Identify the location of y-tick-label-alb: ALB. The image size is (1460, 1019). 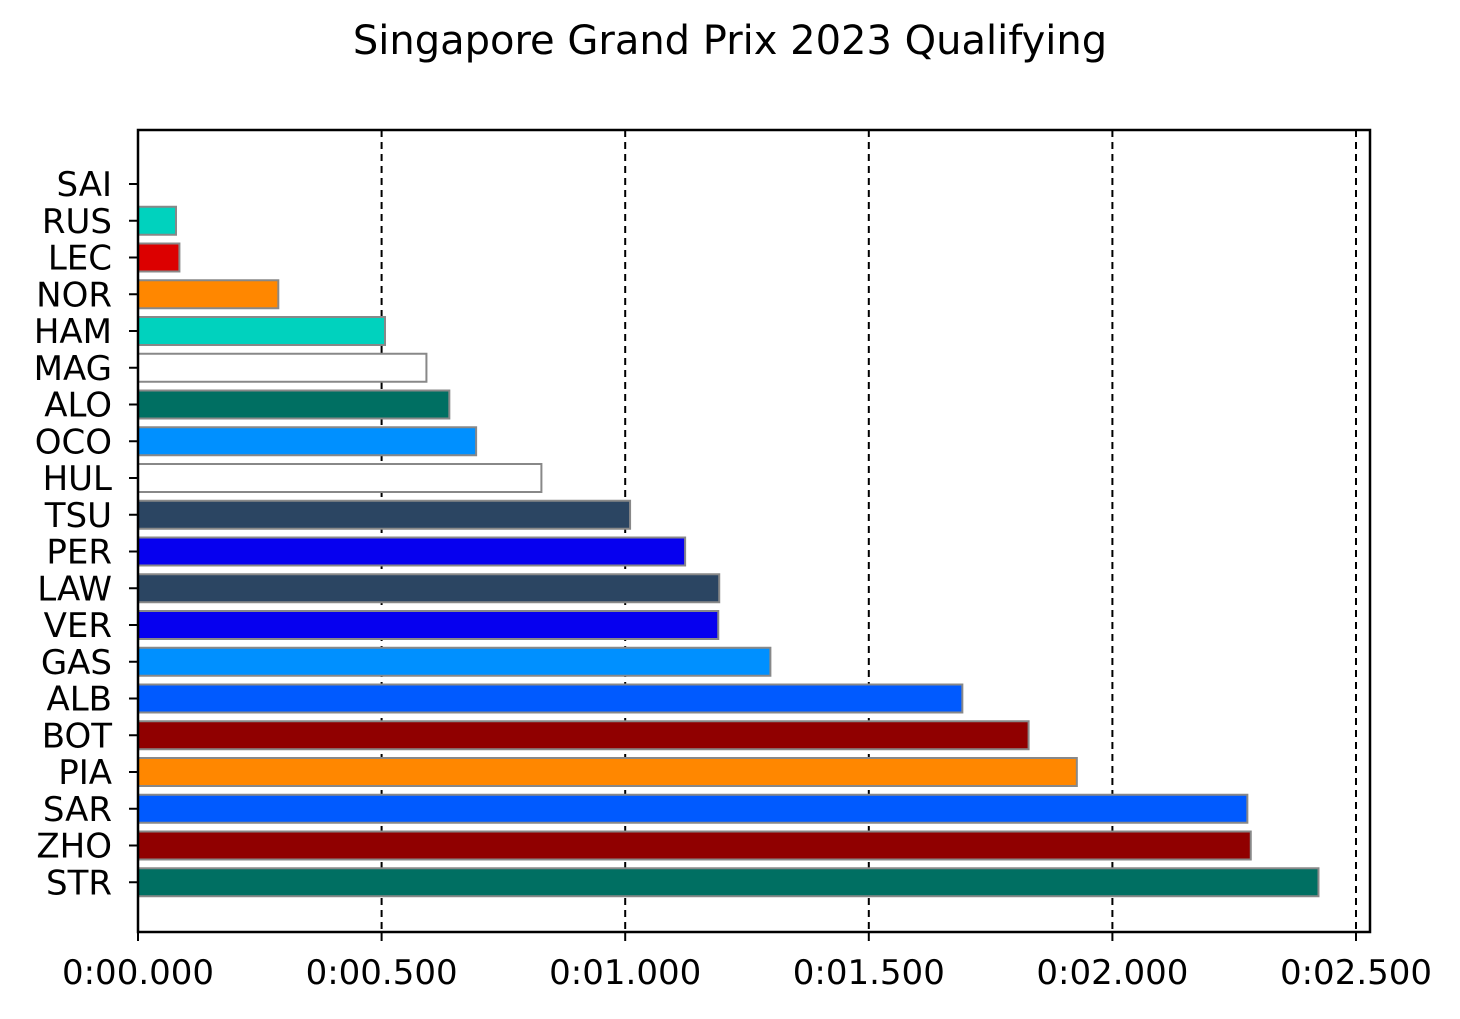
(79, 700).